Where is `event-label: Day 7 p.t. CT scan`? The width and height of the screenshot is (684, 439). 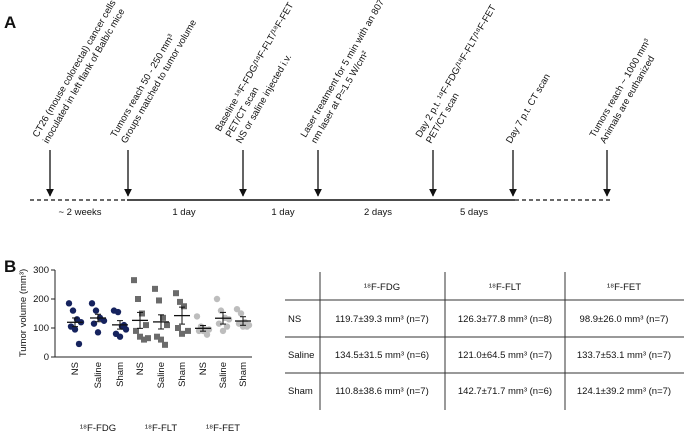
event-label: Day 7 p.t. CT scan is located at coordinates (528, 108).